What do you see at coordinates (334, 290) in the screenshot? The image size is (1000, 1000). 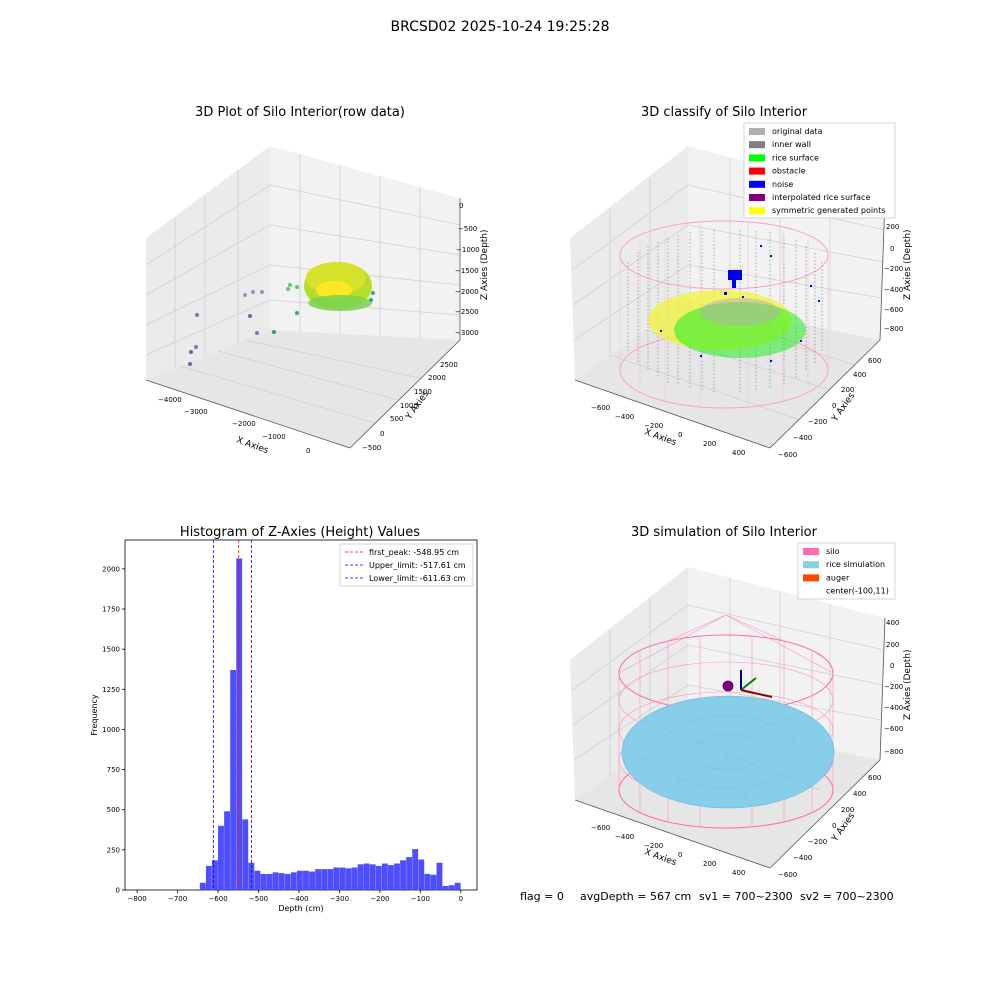 I see `raw-cluster-inner` at bounding box center [334, 290].